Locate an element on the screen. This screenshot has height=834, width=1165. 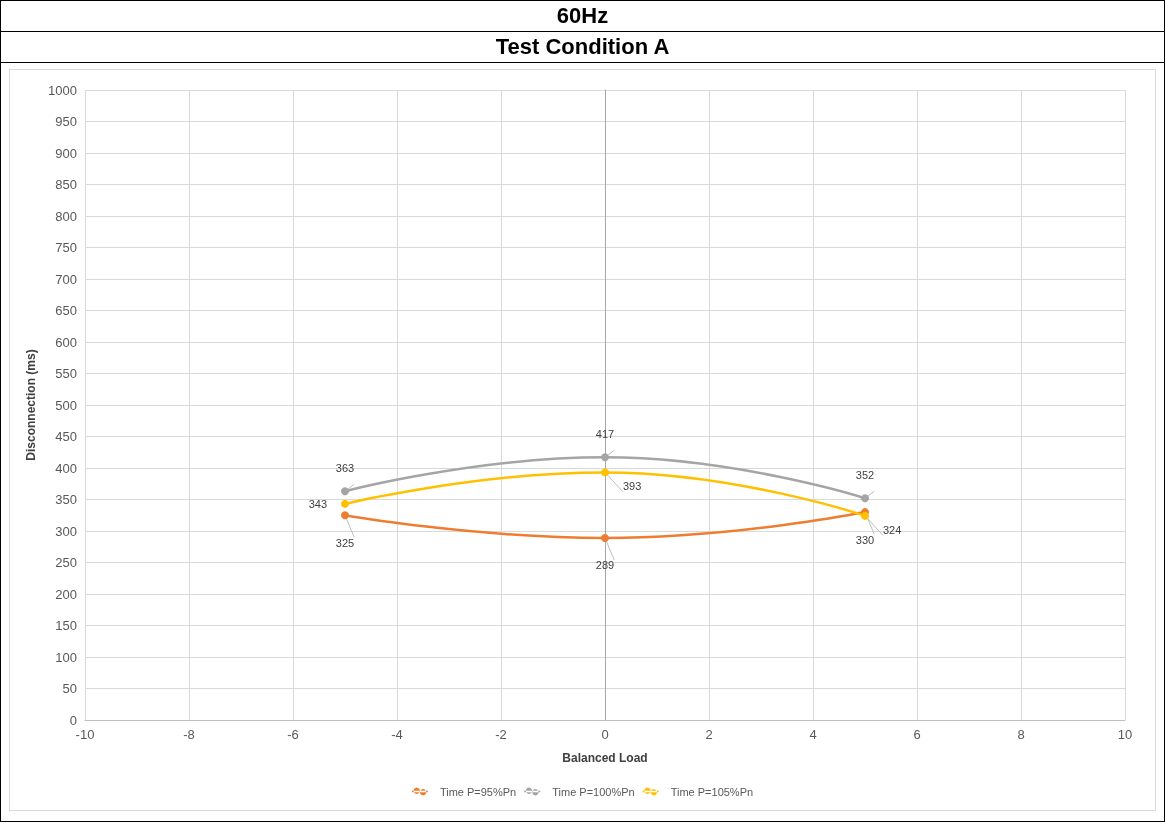
x-axis-title: Balanced Load is located at coordinates (605, 758).